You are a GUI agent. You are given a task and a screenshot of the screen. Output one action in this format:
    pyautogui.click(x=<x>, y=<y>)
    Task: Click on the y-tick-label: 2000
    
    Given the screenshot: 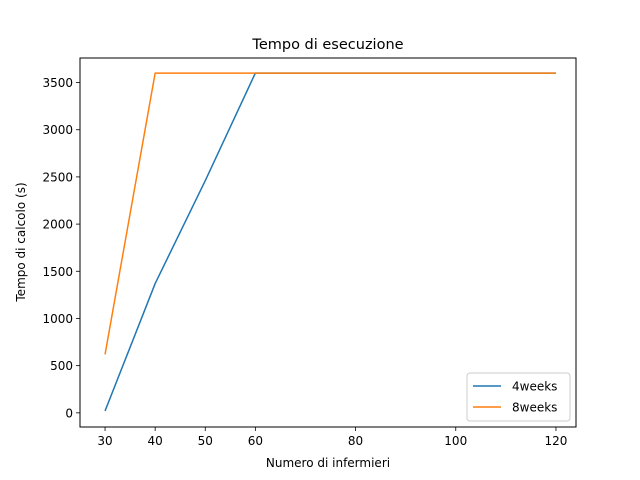 What is the action you would take?
    pyautogui.click(x=57, y=225)
    